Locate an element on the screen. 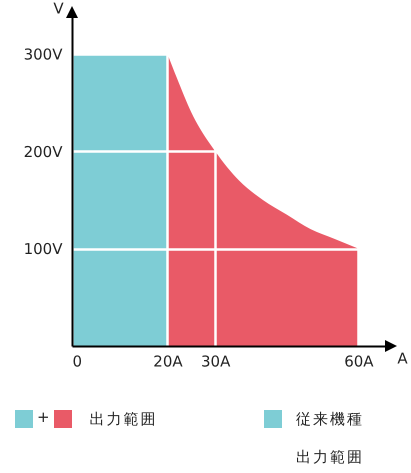 This screenshot has height=473, width=411. y-tick-label: 300V is located at coordinates (44, 54).